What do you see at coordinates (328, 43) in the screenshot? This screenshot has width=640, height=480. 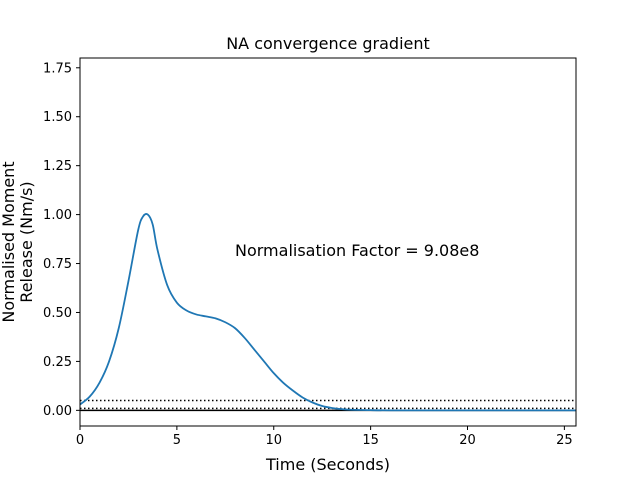 I see `chart-title: NA convergence gradient` at bounding box center [328, 43].